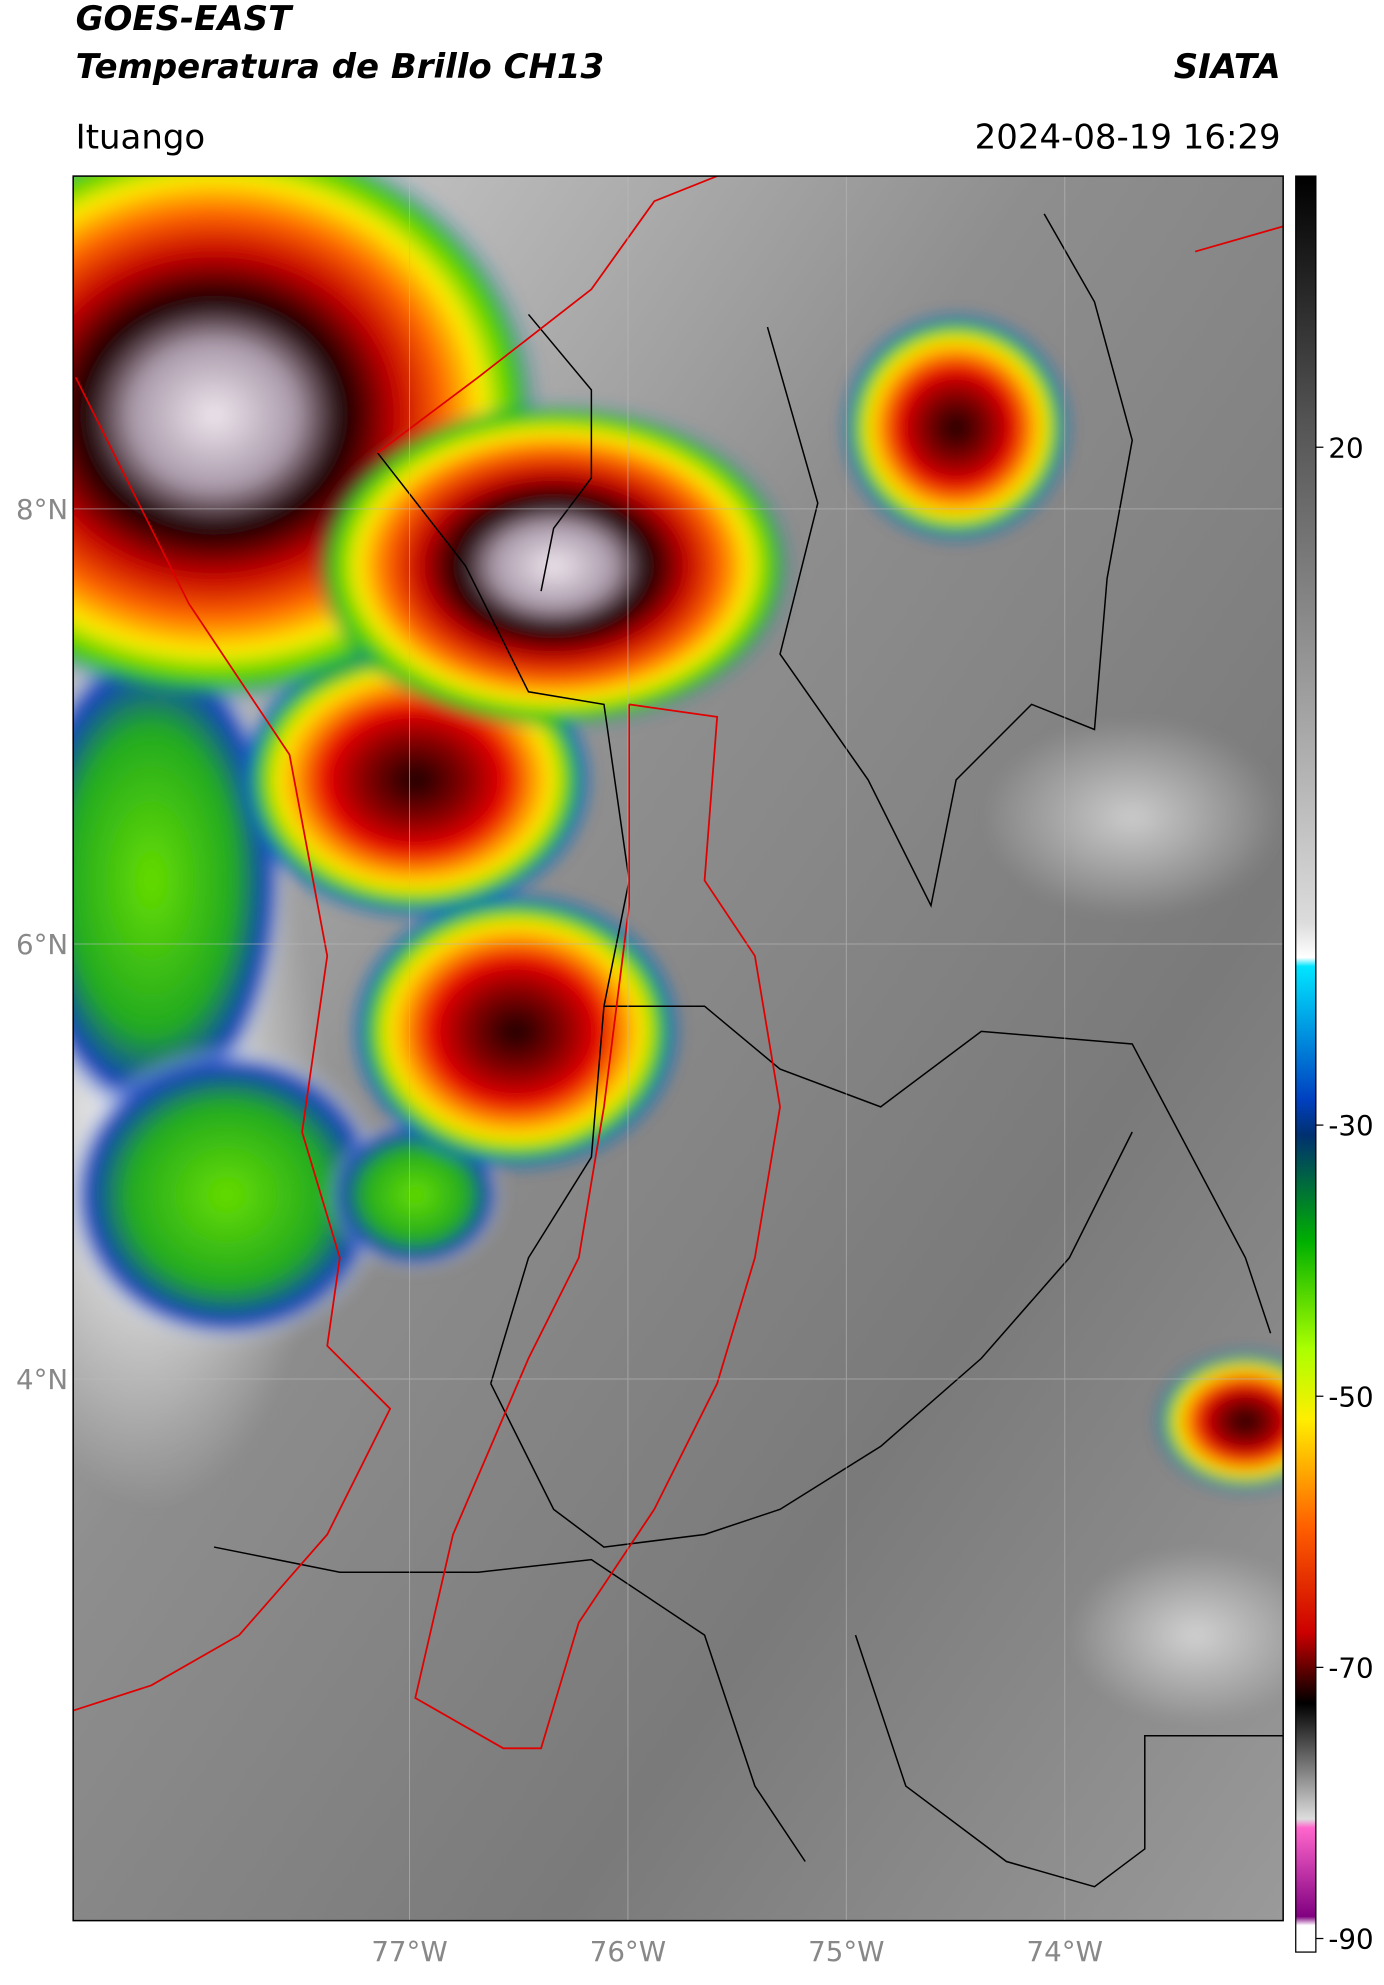 The height and width of the screenshot is (1985, 1384). I want to click on y-tick-label: 8°N, so click(42, 509).